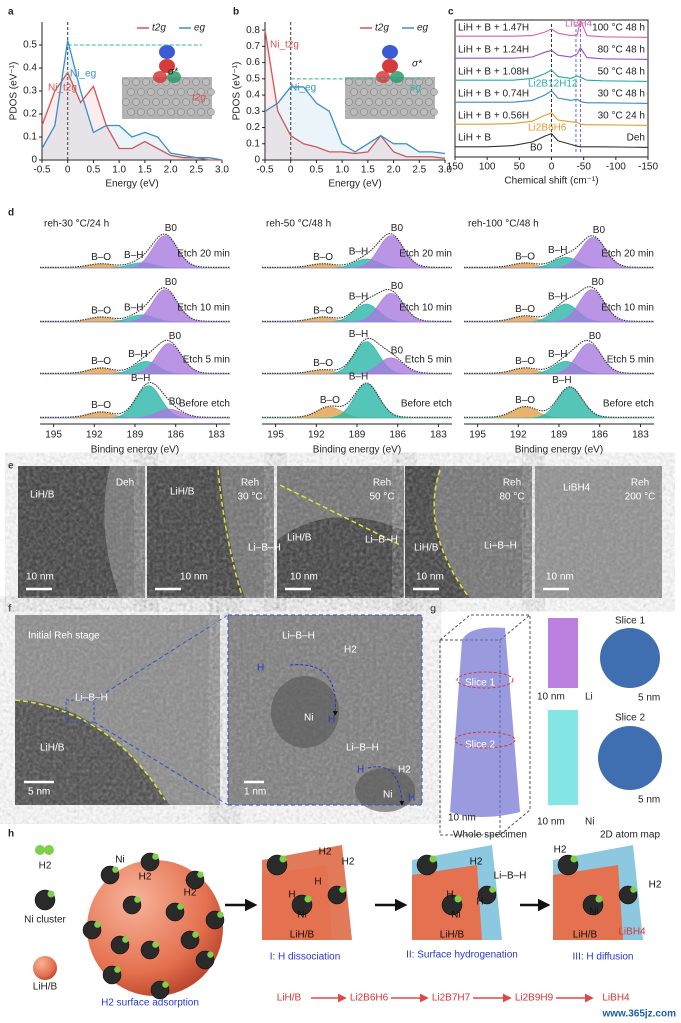 The height and width of the screenshot is (1023, 681). What do you see at coordinates (493, 50) in the screenshot?
I see `series-label: LiH + B + 1.24H` at bounding box center [493, 50].